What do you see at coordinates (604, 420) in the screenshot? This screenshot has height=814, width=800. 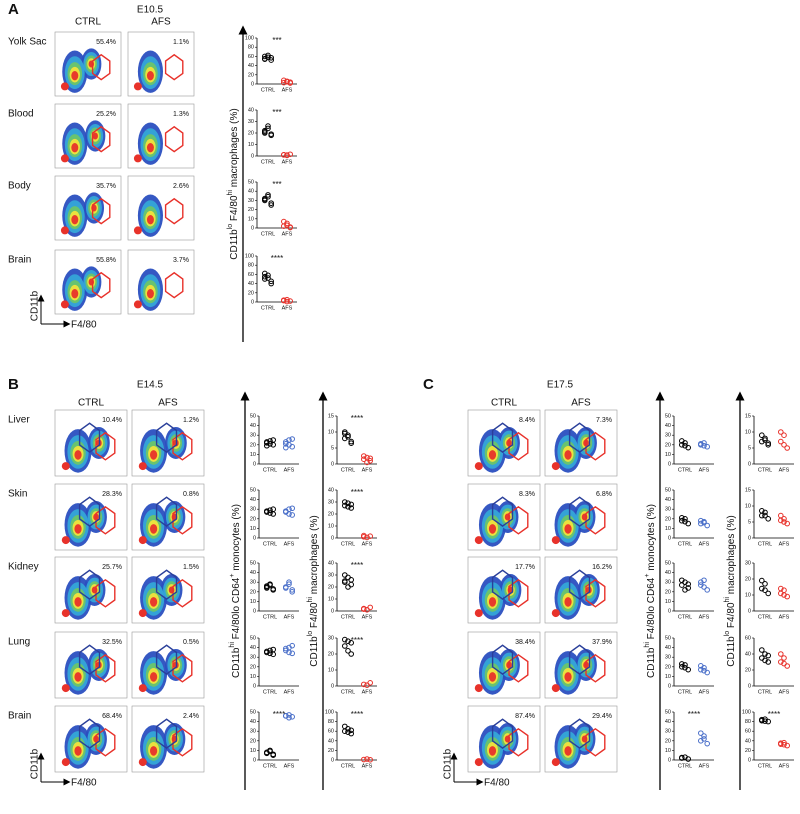 I see `gate-percent: 7.3%` at bounding box center [604, 420].